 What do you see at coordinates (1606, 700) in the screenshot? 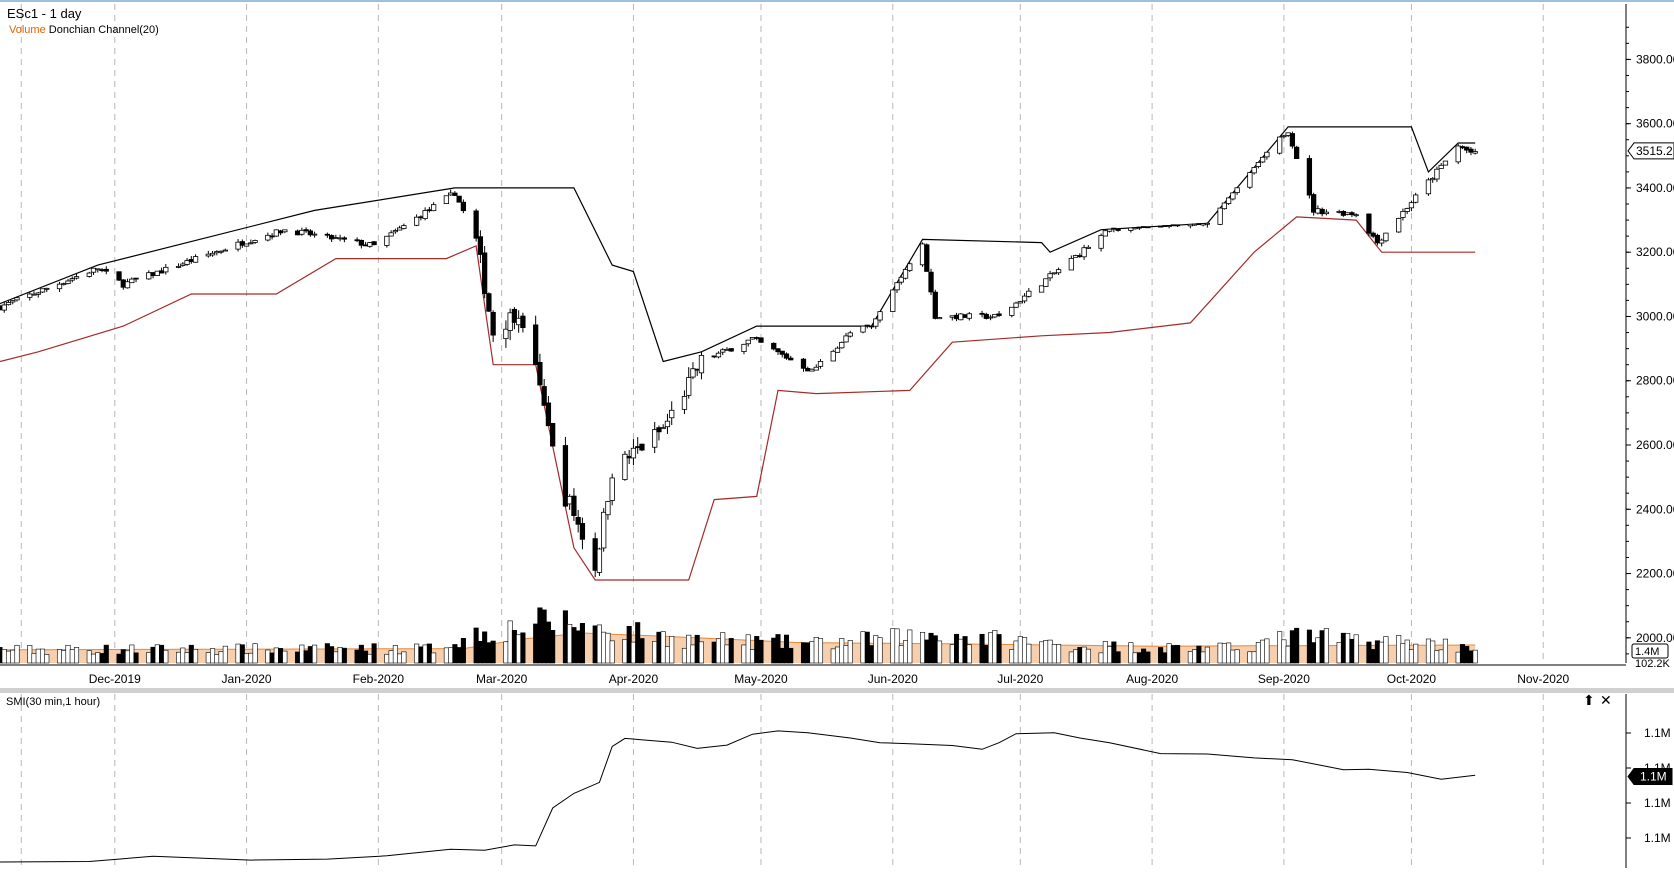
I see `close-pane-icon: ✕` at bounding box center [1606, 700].